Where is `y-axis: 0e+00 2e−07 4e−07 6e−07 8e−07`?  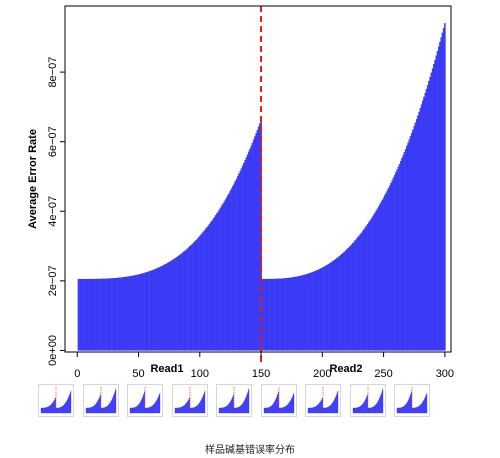 y-axis: 0e+00 2e−07 4e−07 6e−07 8e−07 is located at coordinates (56, 211).